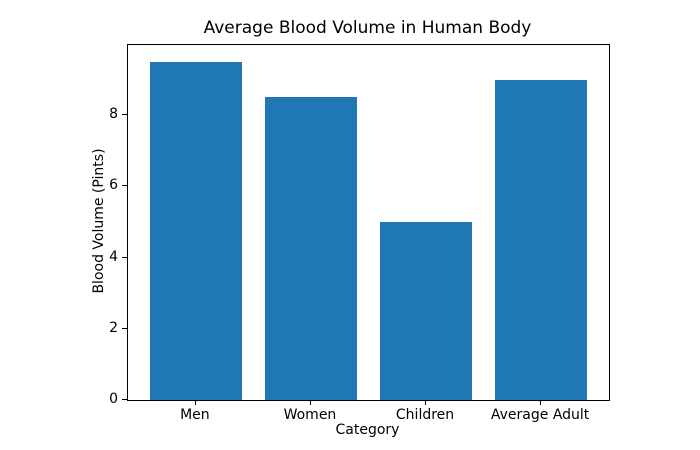 Image resolution: width=700 pixels, height=450 pixels. What do you see at coordinates (113, 327) in the screenshot?
I see `y-tick-label: 2` at bounding box center [113, 327].